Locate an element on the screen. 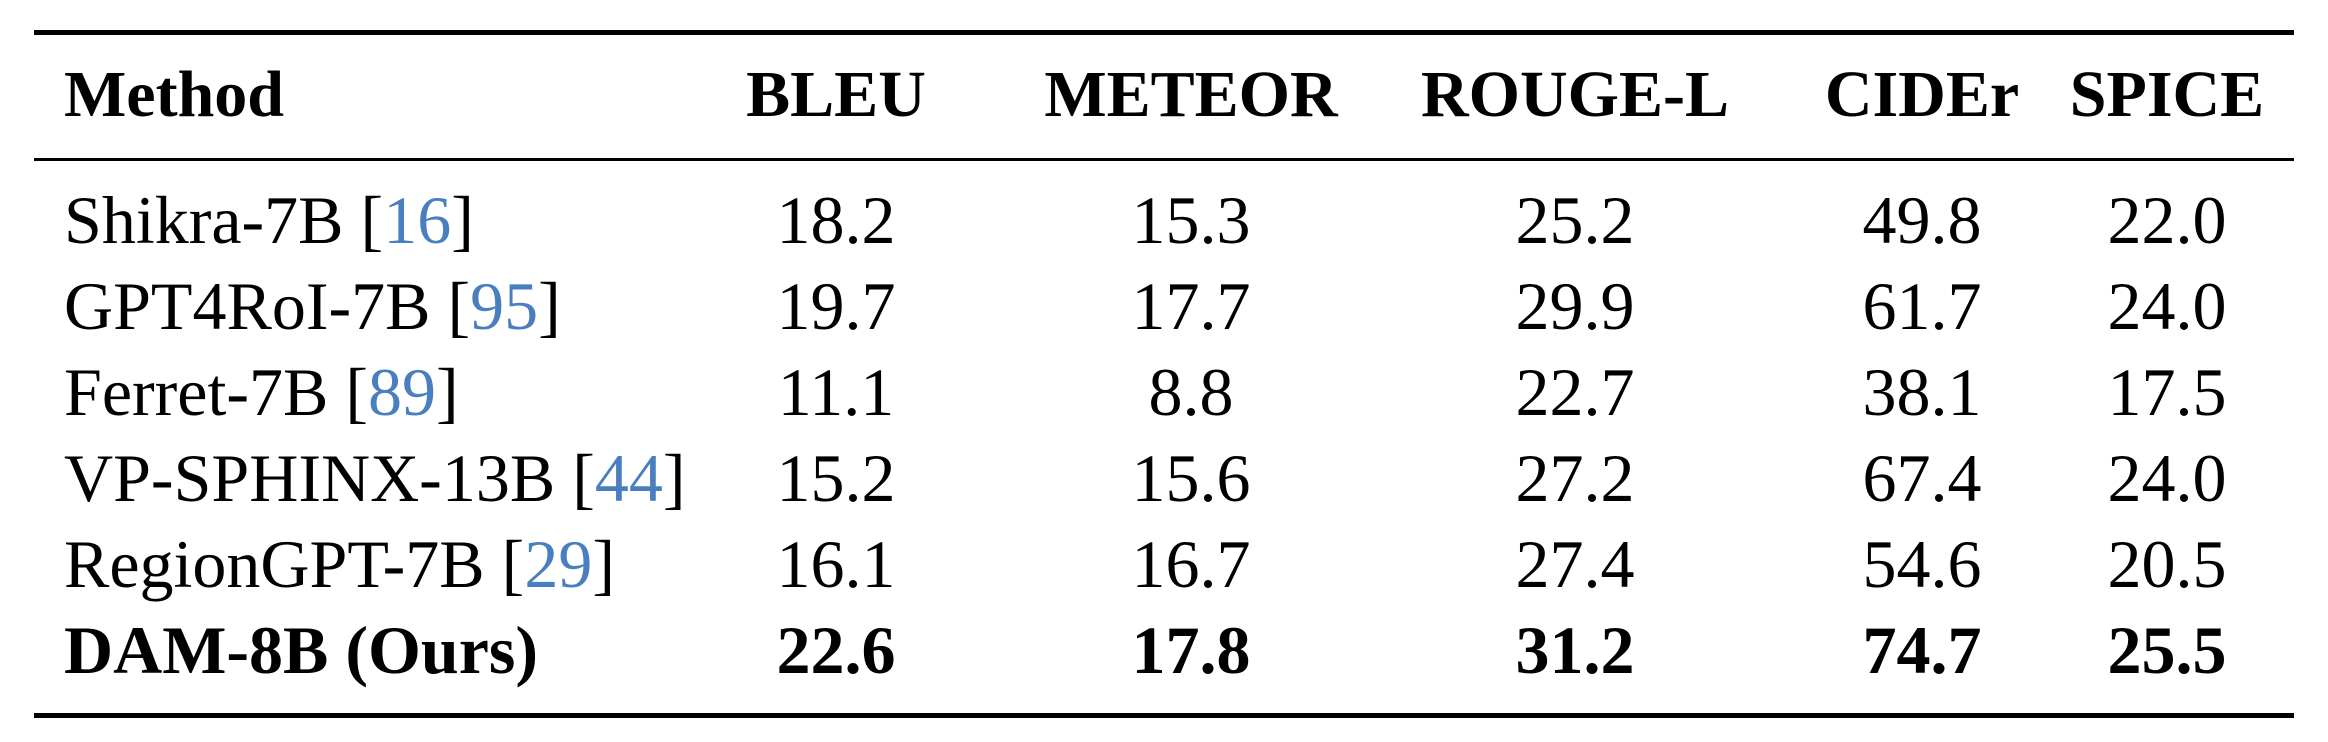 Image resolution: width=2328 pixels, height=742 pixels. method-cell: VP-SPHINX-13B [44] is located at coordinates (375, 478).